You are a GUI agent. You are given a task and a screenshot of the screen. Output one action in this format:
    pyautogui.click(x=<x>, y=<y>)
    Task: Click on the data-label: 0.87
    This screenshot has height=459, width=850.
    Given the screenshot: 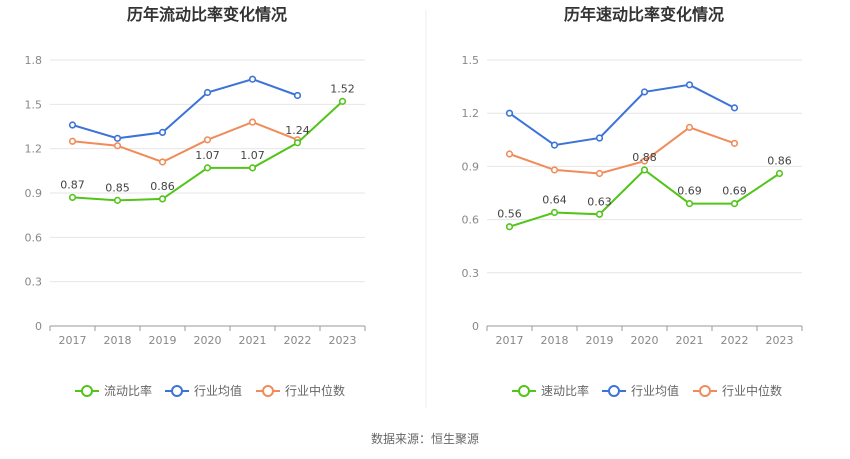 What is the action you would take?
    pyautogui.click(x=72, y=184)
    